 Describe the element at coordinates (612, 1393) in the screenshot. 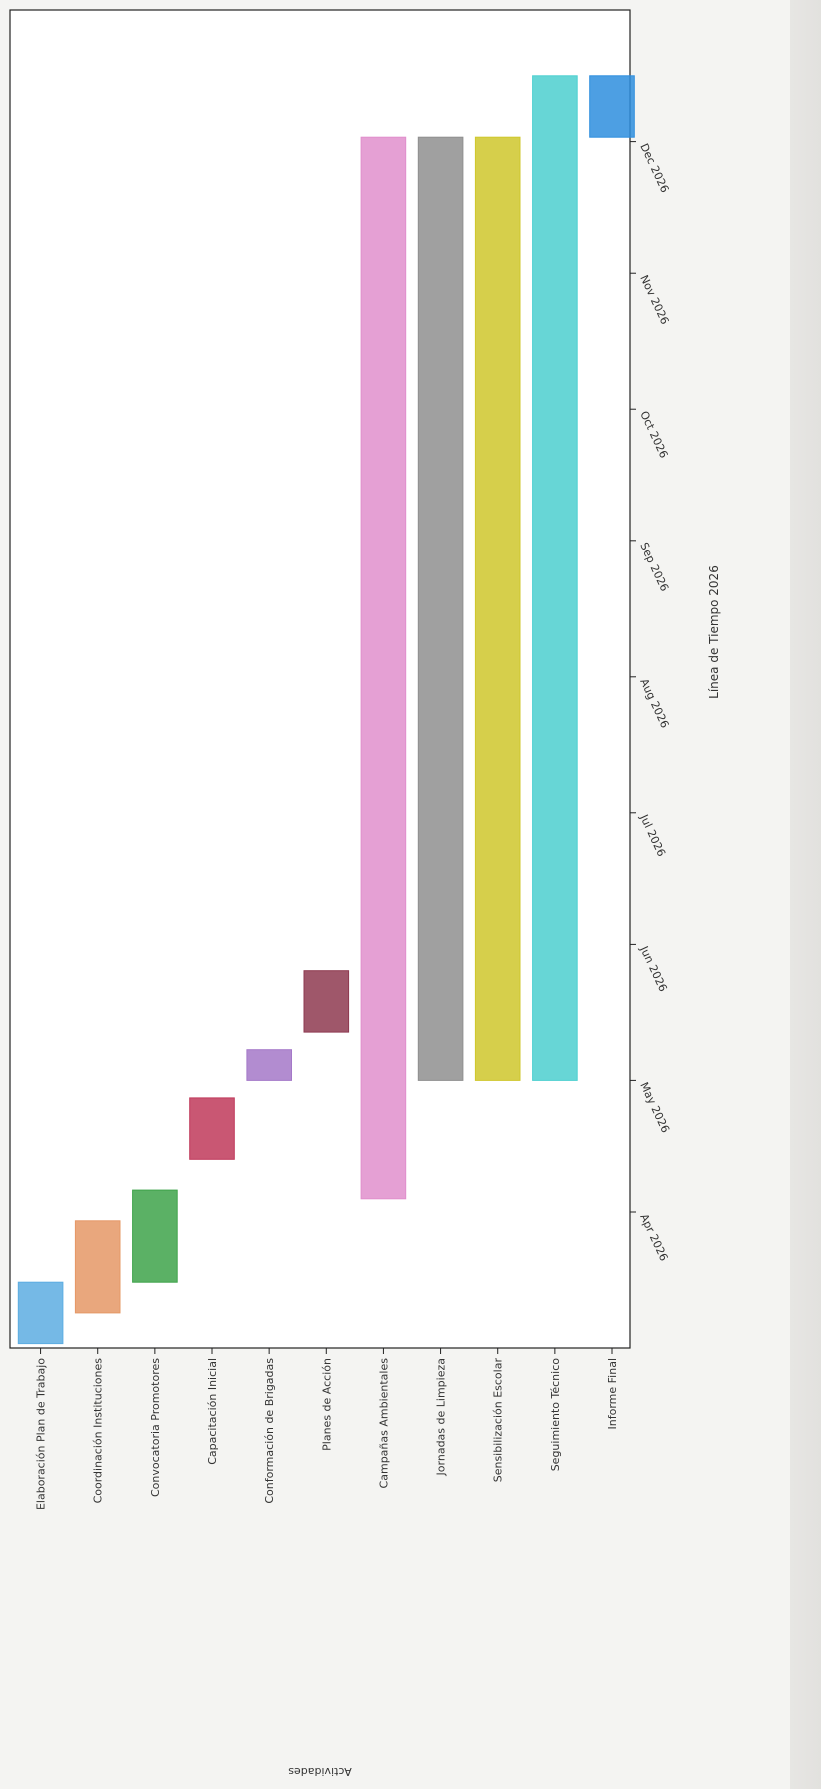

I see `y-tick-label: Informe Final` at that location.